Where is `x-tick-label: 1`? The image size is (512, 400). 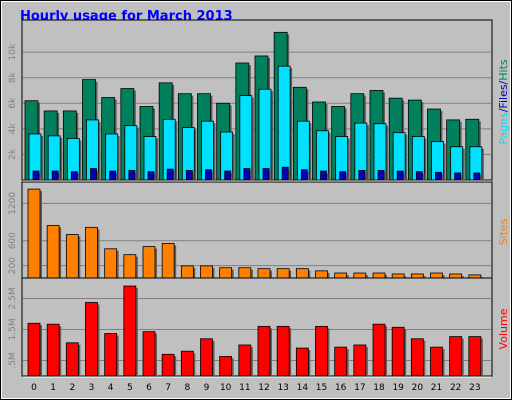 x-tick-label: 1 is located at coordinates (53, 388).